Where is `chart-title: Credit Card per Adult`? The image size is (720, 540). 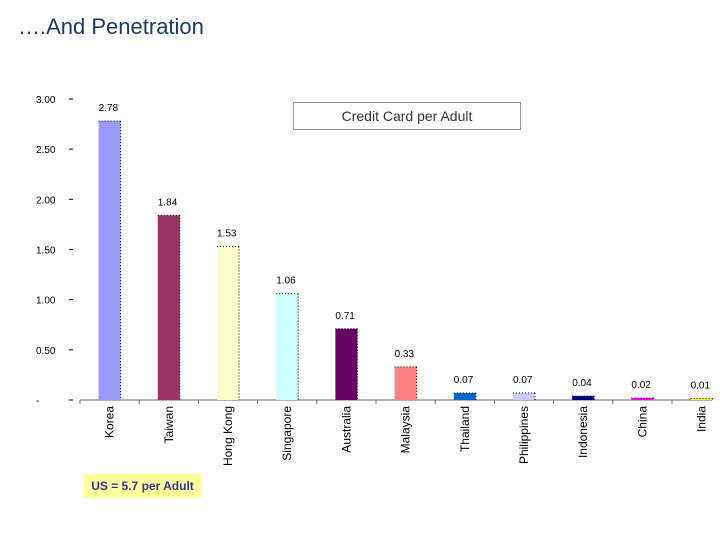
chart-title: Credit Card per Adult is located at coordinates (407, 116).